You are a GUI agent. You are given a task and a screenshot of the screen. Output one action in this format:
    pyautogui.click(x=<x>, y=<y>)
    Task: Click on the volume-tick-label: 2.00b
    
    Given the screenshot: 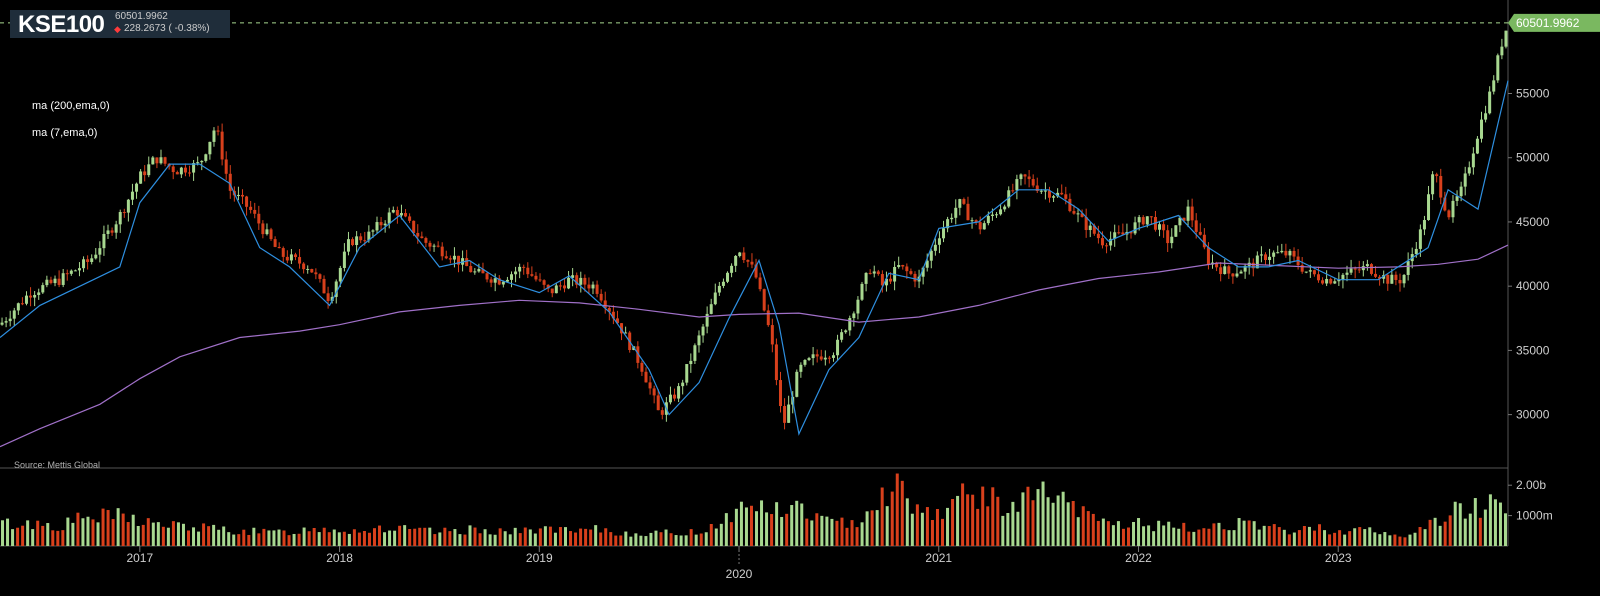 What is the action you would take?
    pyautogui.click(x=1531, y=485)
    